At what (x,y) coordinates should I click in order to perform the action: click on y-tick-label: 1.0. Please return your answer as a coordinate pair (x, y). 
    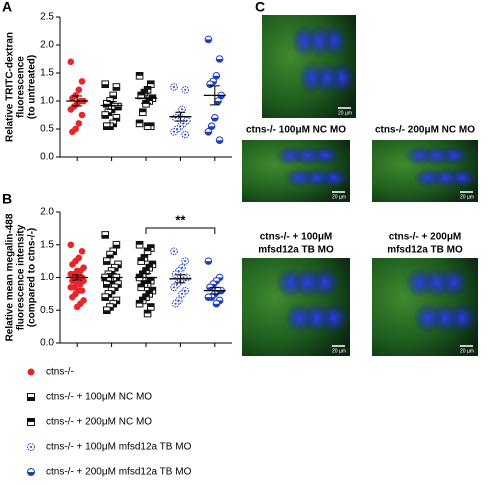
    Looking at the image, I should click on (47, 101).